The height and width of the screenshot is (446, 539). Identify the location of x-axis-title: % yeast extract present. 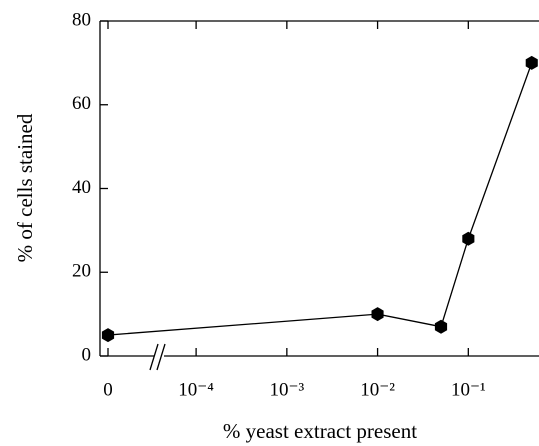
(320, 431).